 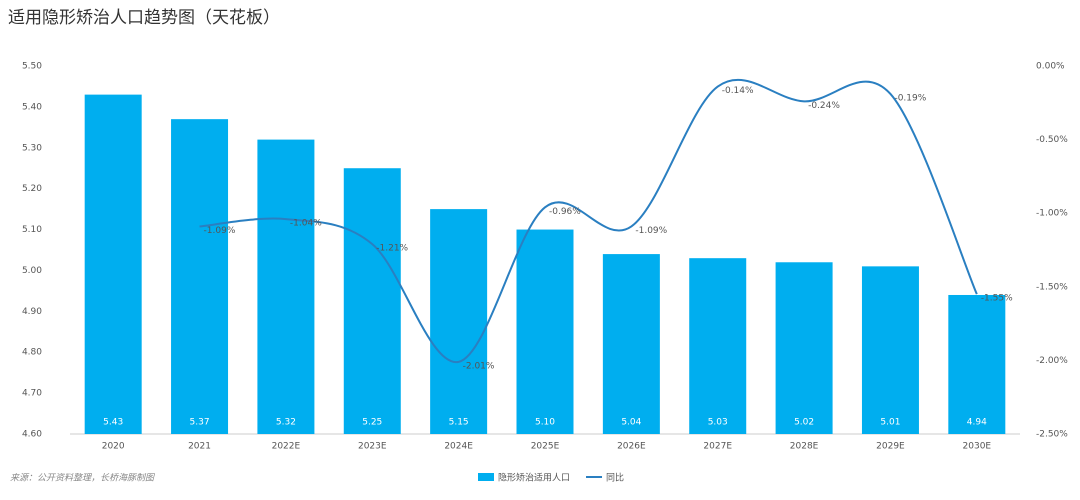 What do you see at coordinates (392, 249) in the screenshot?
I see `line-value-label: -1.21%` at bounding box center [392, 249].